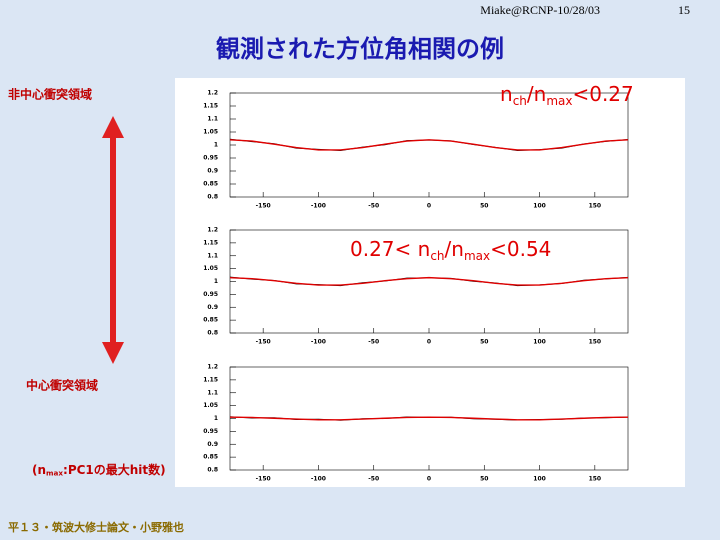  I want to click on annotation: 0.27< nch/nmax<0.54, so click(450, 250).